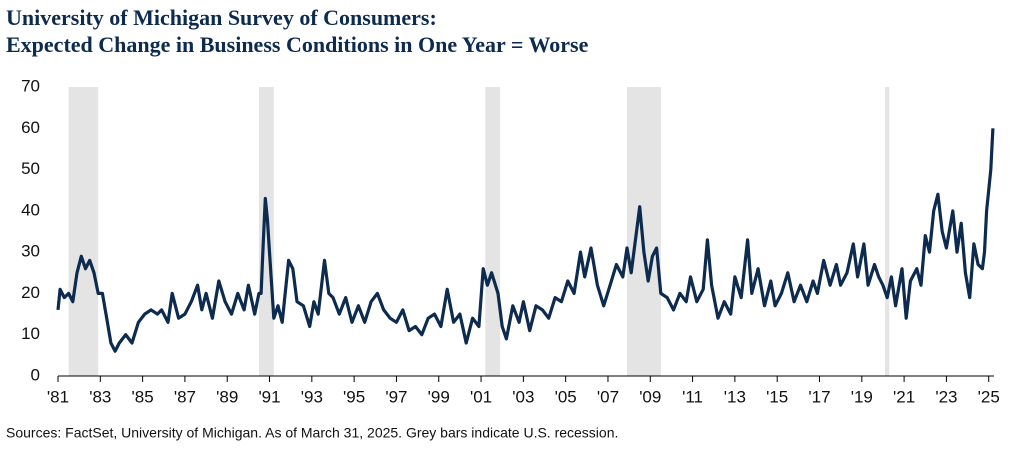  I want to click on x-tick-label: '21, so click(904, 396).